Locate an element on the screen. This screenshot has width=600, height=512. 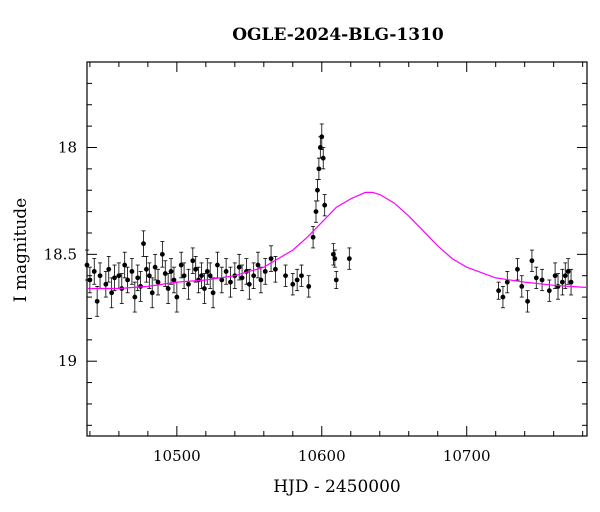
x-tick-labels: 10500 10600 10700 is located at coordinates (322, 456).